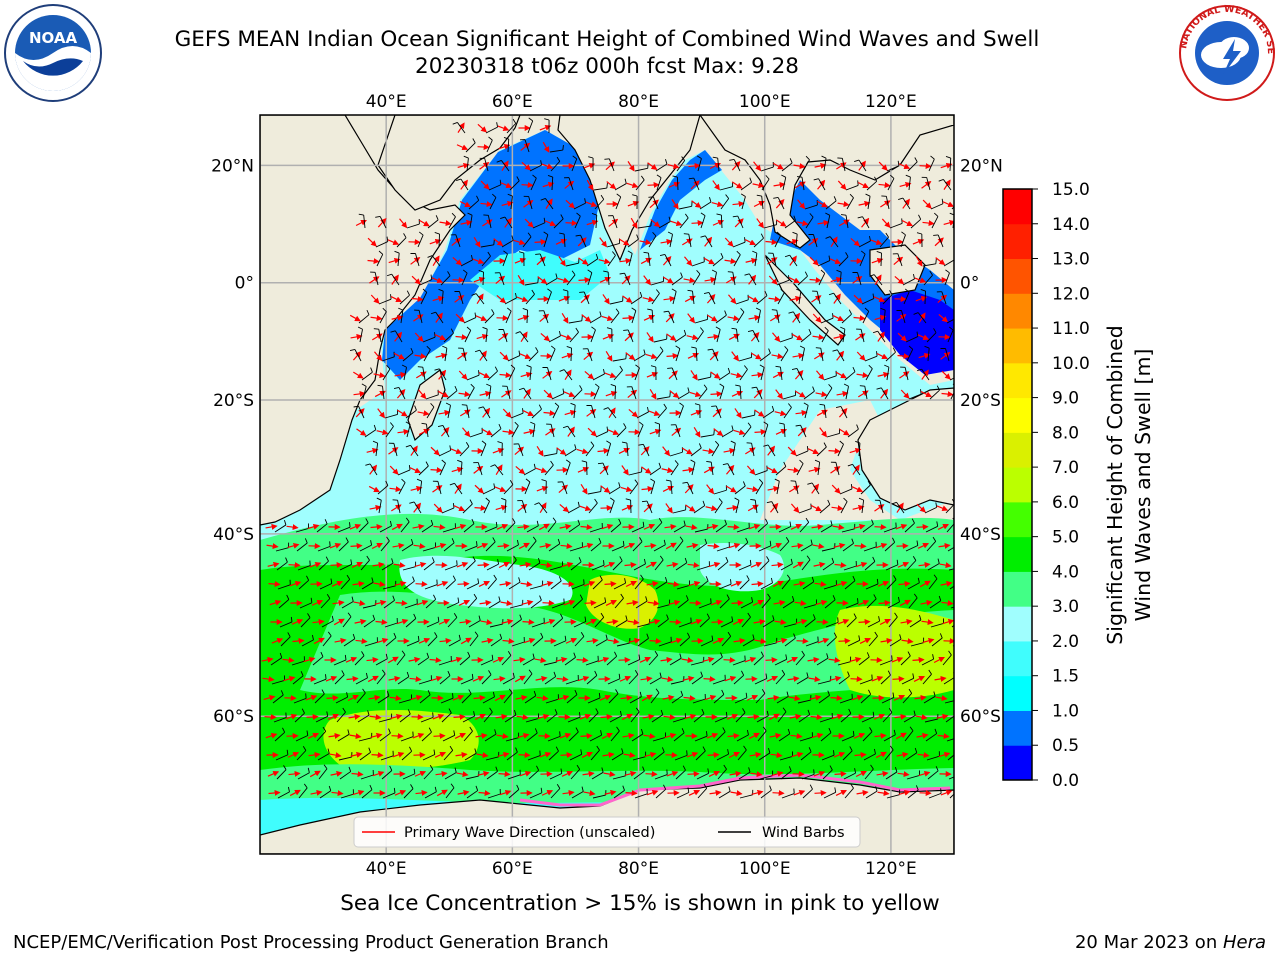  Describe the element at coordinates (981, 166) in the screenshot. I see `lat-tick-label-right: 20°N` at that location.